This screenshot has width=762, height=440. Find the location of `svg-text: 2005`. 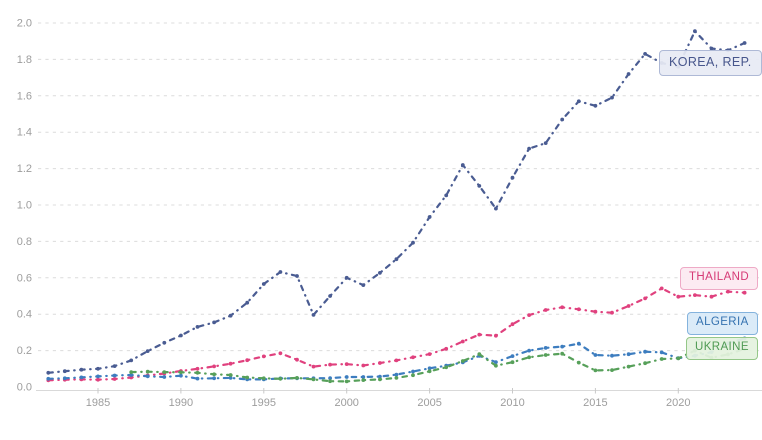

svg-text: 2005 is located at coordinates (429, 403).